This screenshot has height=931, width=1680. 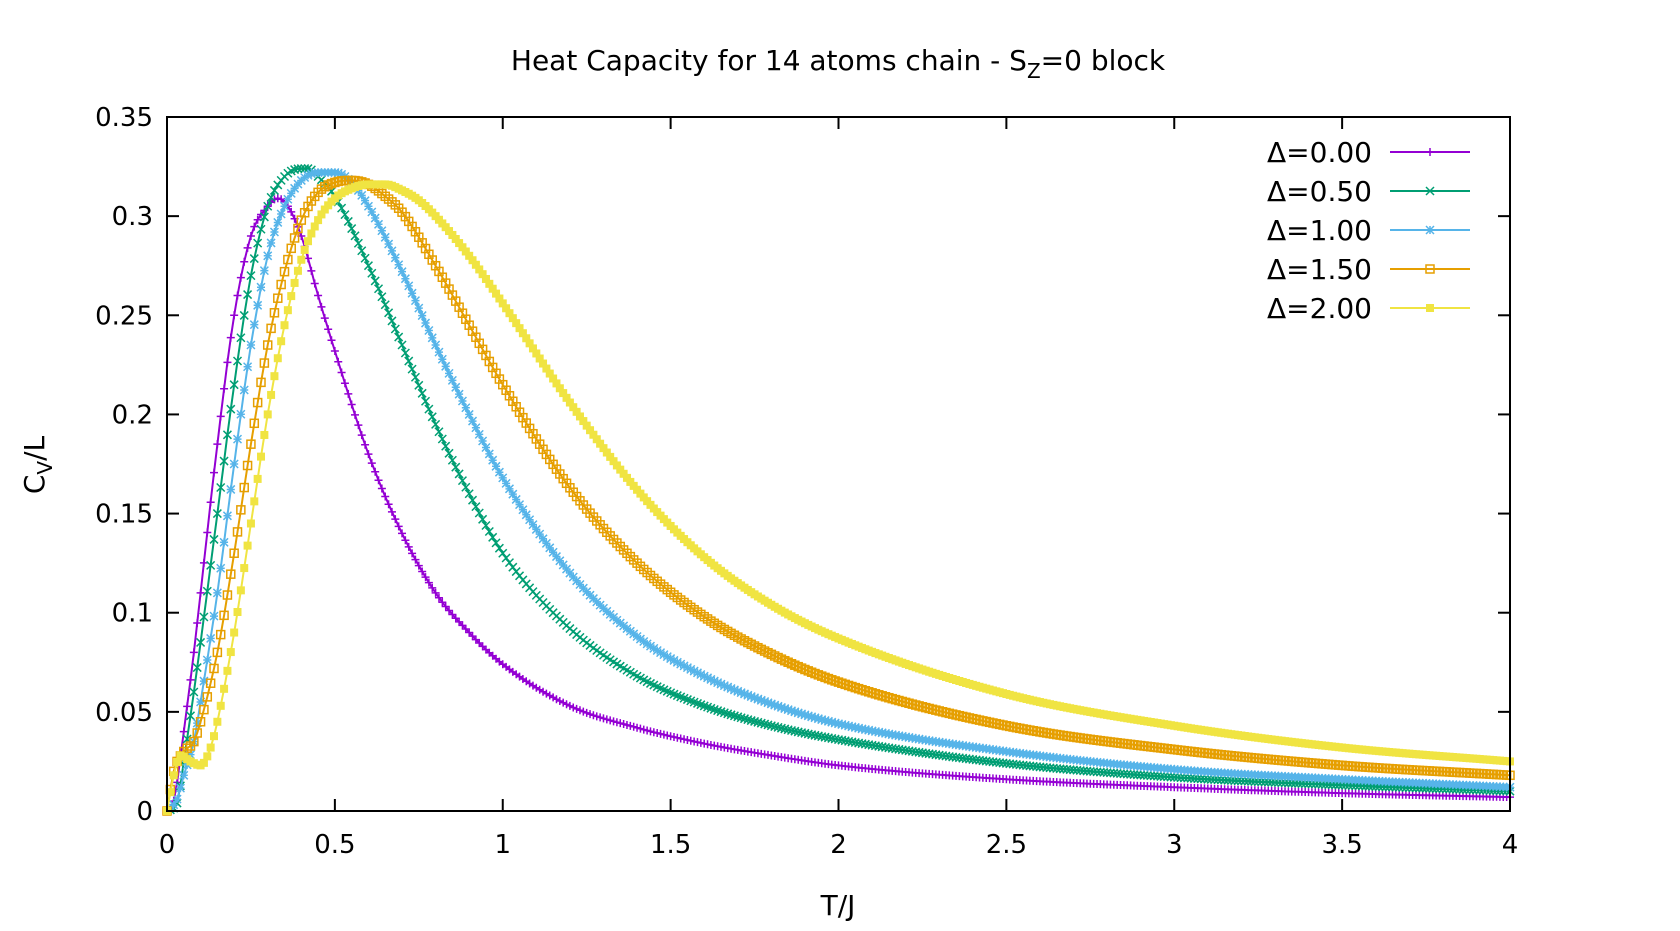 I want to click on y-axis-label: CV/L, so click(x=37, y=464).